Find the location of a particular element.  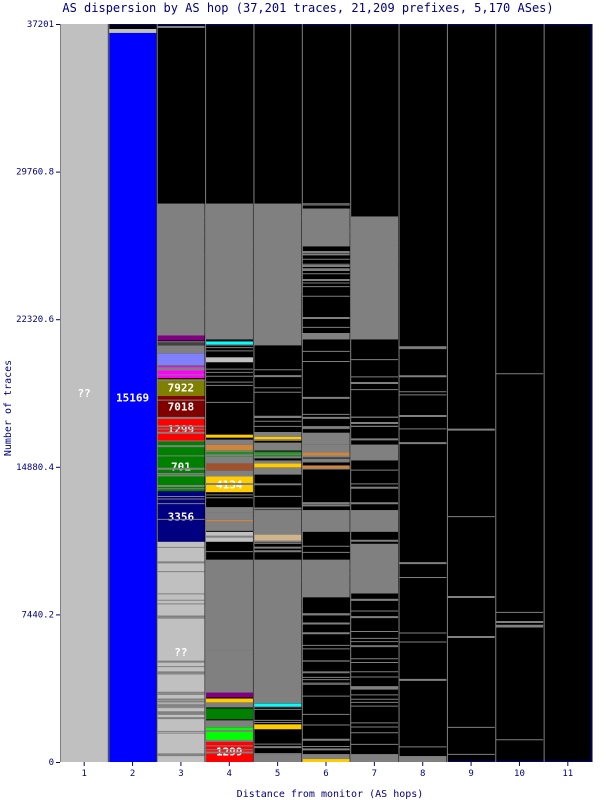

x-tick-label: 6 is located at coordinates (325, 774).